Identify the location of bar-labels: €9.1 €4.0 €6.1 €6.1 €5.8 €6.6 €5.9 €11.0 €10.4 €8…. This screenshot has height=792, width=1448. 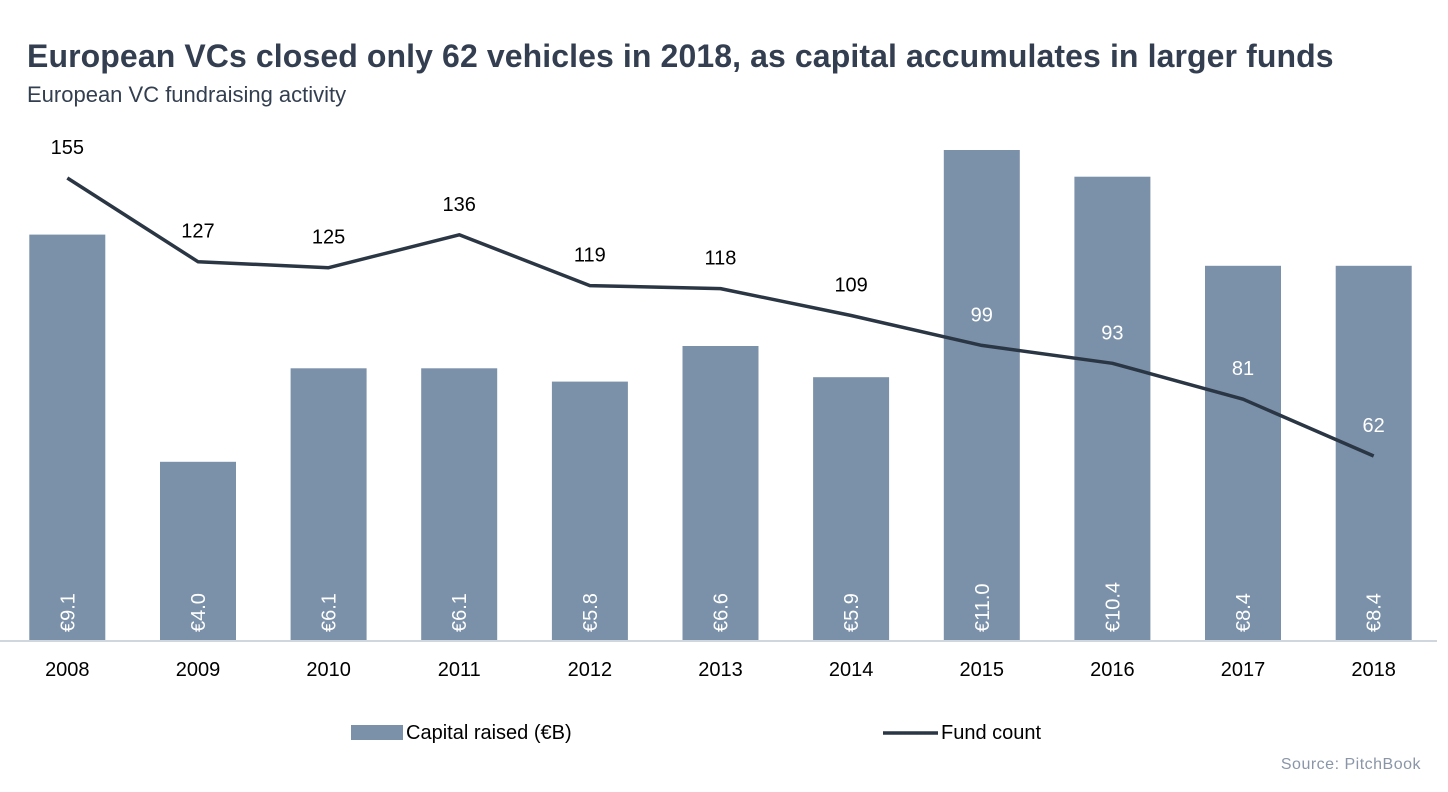
(721, 607).